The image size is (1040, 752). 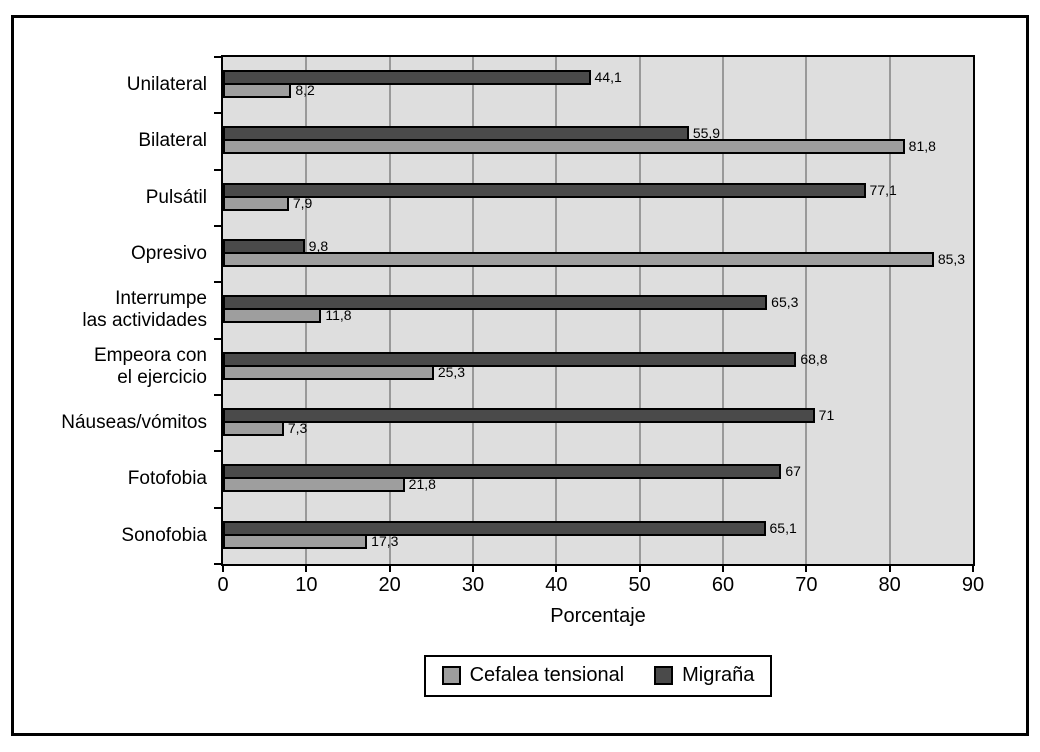 What do you see at coordinates (826, 415) in the screenshot?
I see `bar-value-label: 71` at bounding box center [826, 415].